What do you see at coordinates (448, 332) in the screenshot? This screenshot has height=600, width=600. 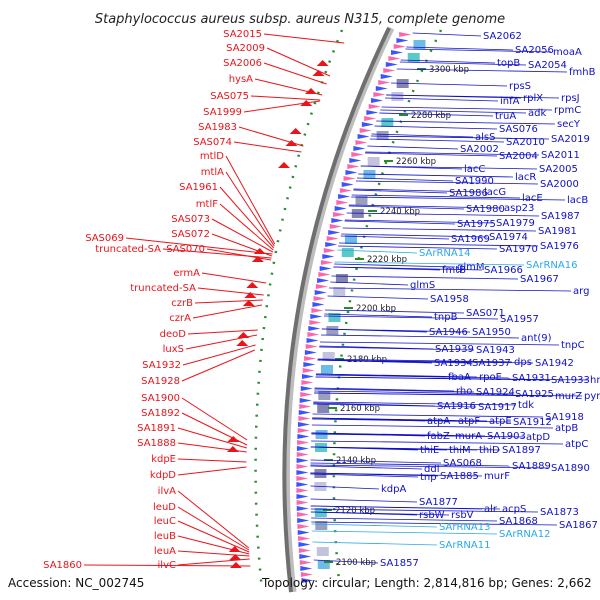 I see `reverse-gene-name: SA1946` at bounding box center [448, 332].